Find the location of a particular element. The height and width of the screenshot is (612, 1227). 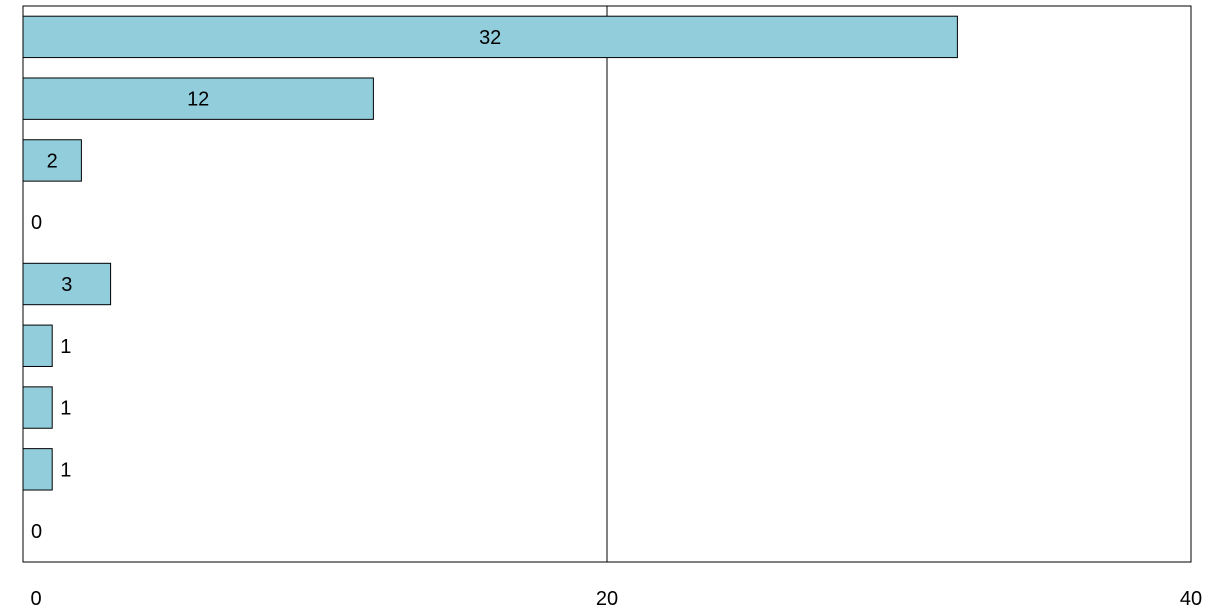

bar-value-label: 32 is located at coordinates (490, 38).